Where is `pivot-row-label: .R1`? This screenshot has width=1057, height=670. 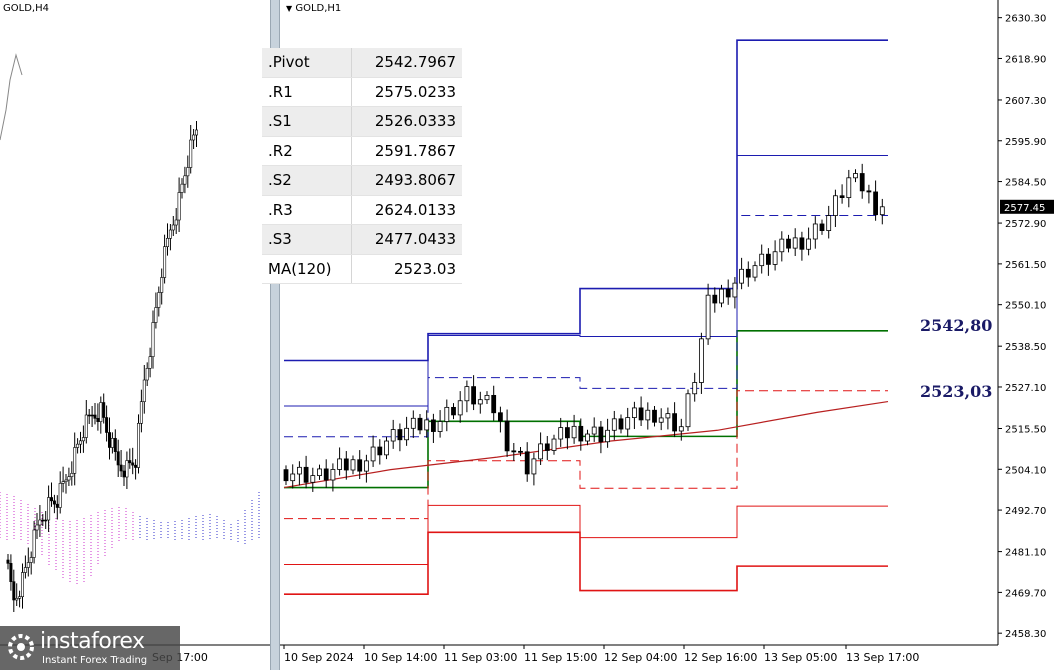 pivot-row-label: .R1 is located at coordinates (307, 92).